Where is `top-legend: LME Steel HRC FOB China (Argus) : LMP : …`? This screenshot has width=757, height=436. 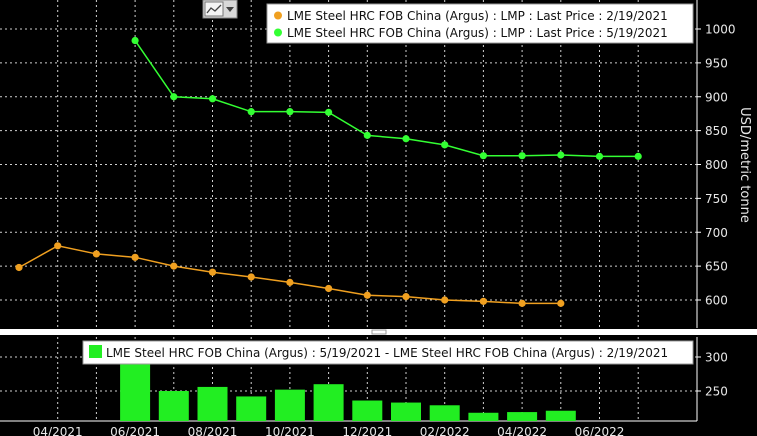
top-legend: LME Steel HRC FOB China (Argus) : LMP : … is located at coordinates (480, 23).